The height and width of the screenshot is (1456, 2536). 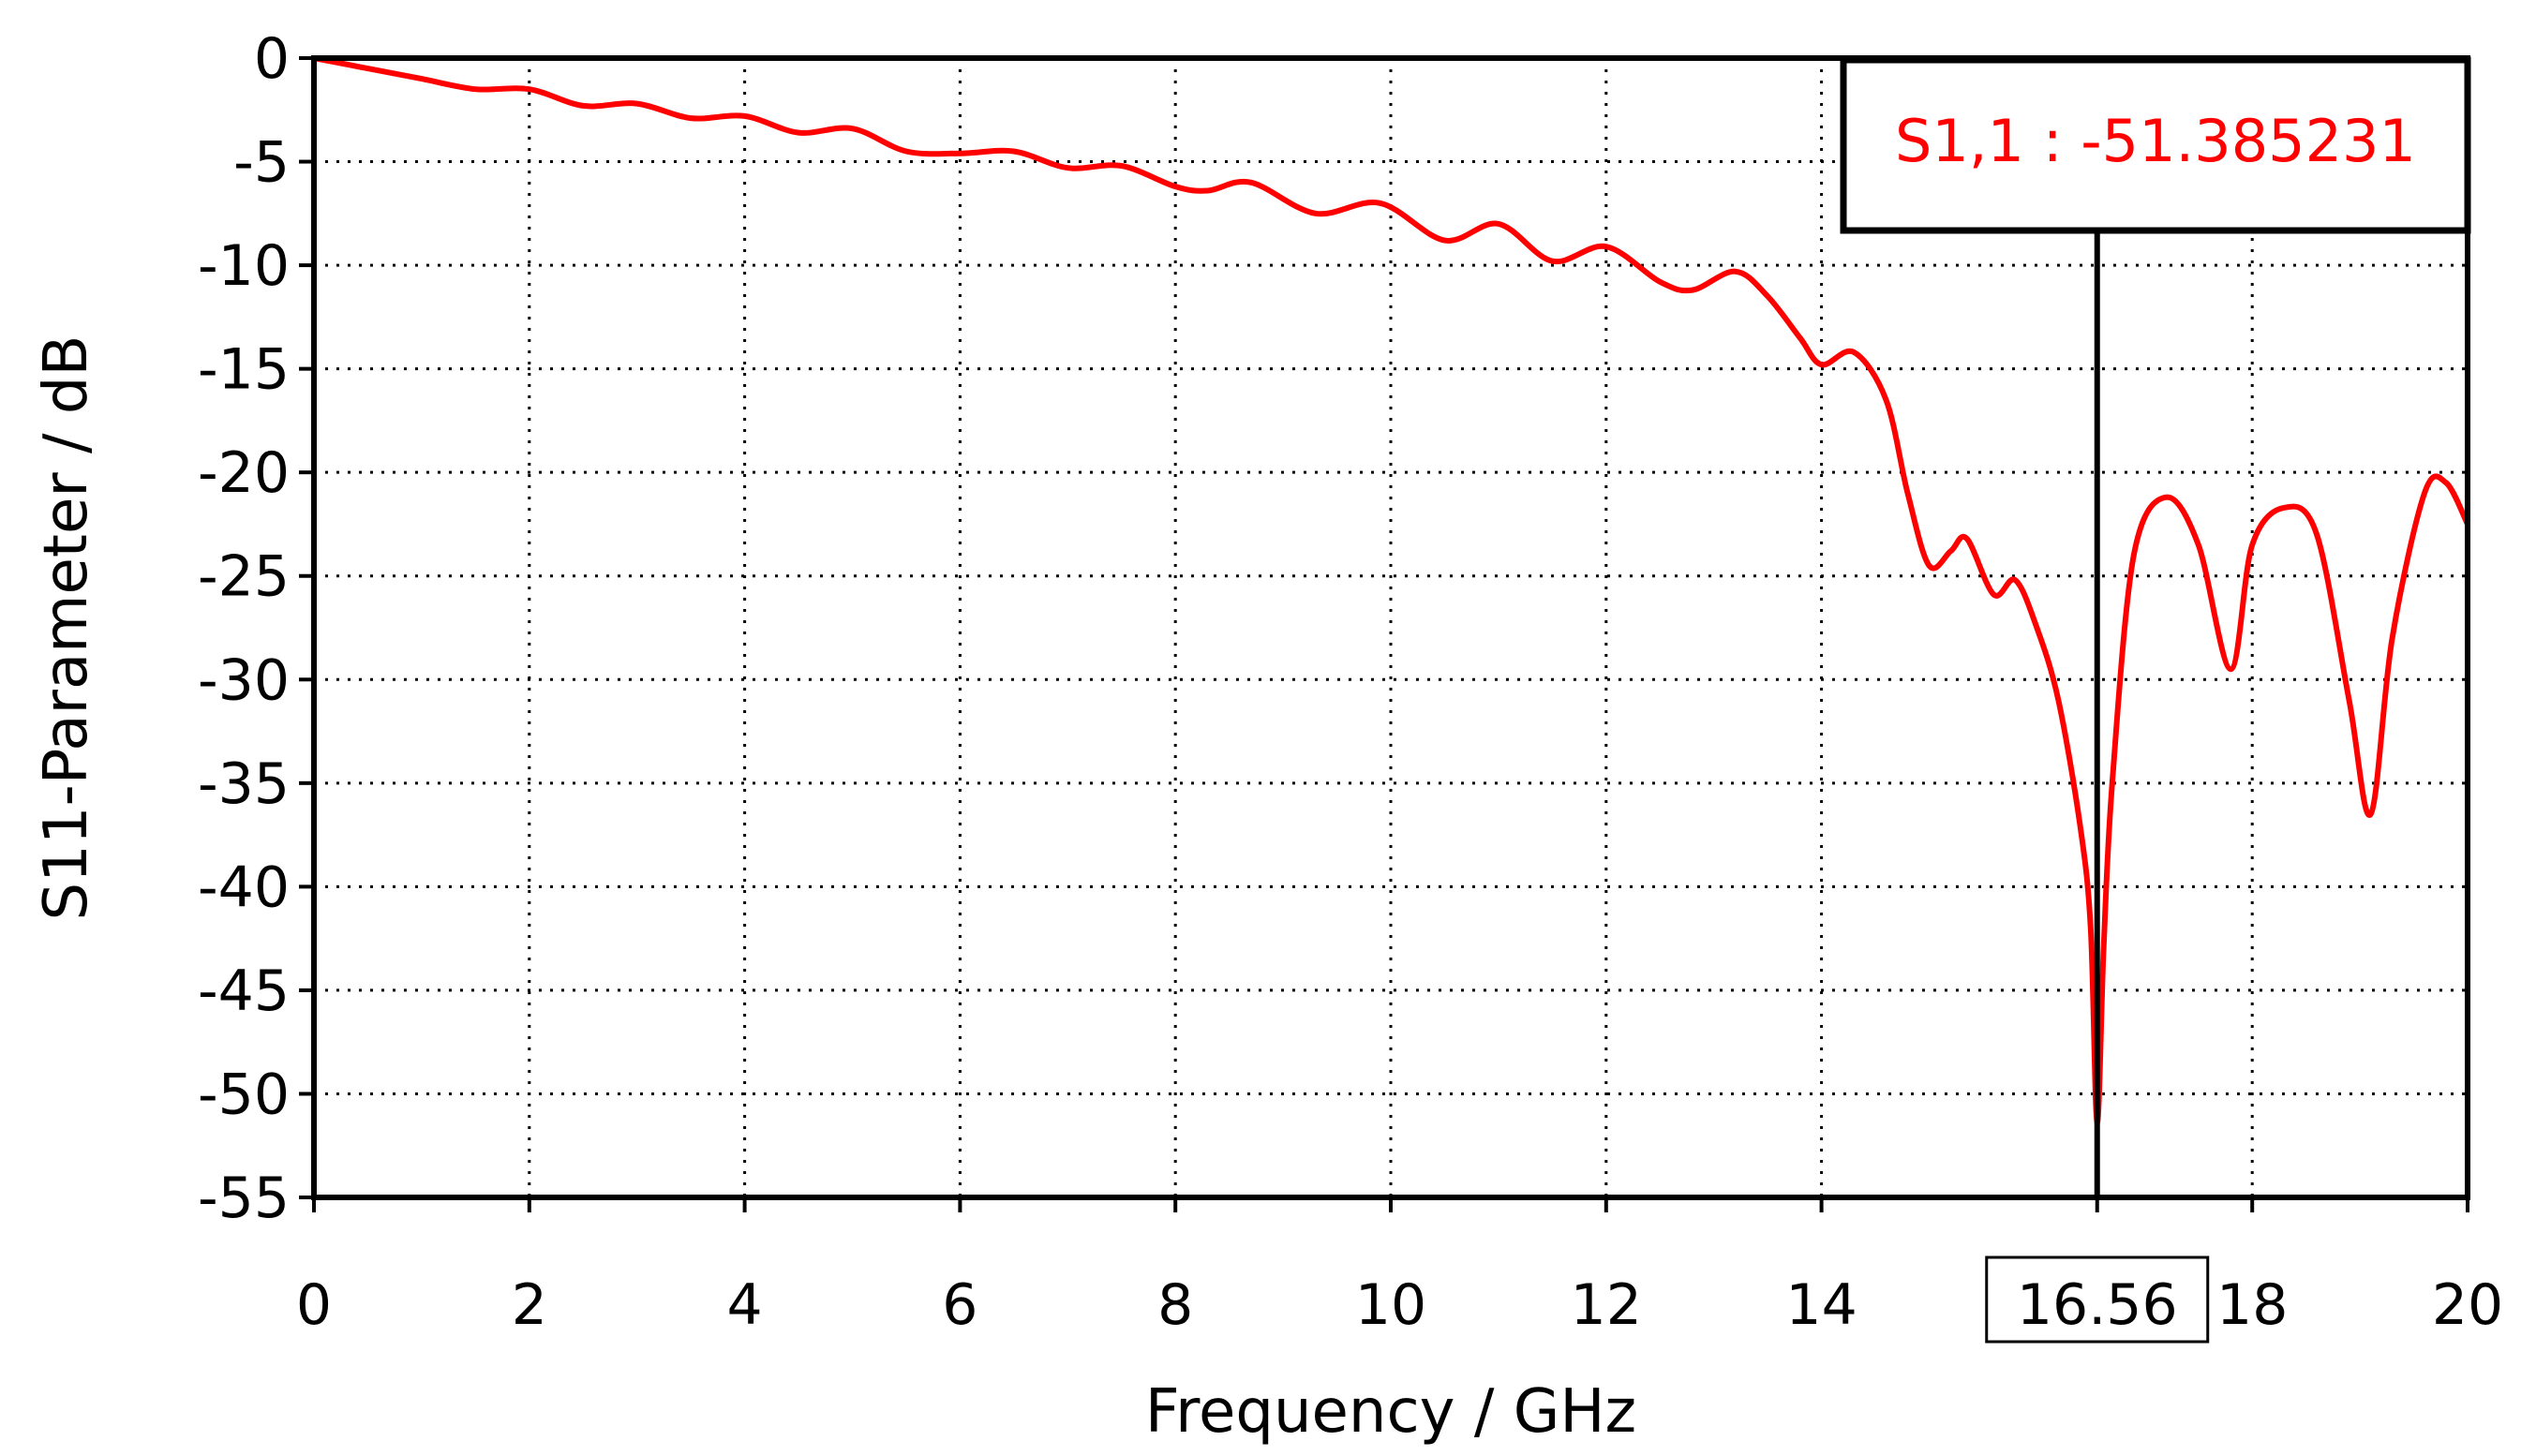 I want to click on y-tick-label: -10, so click(x=244, y=266).